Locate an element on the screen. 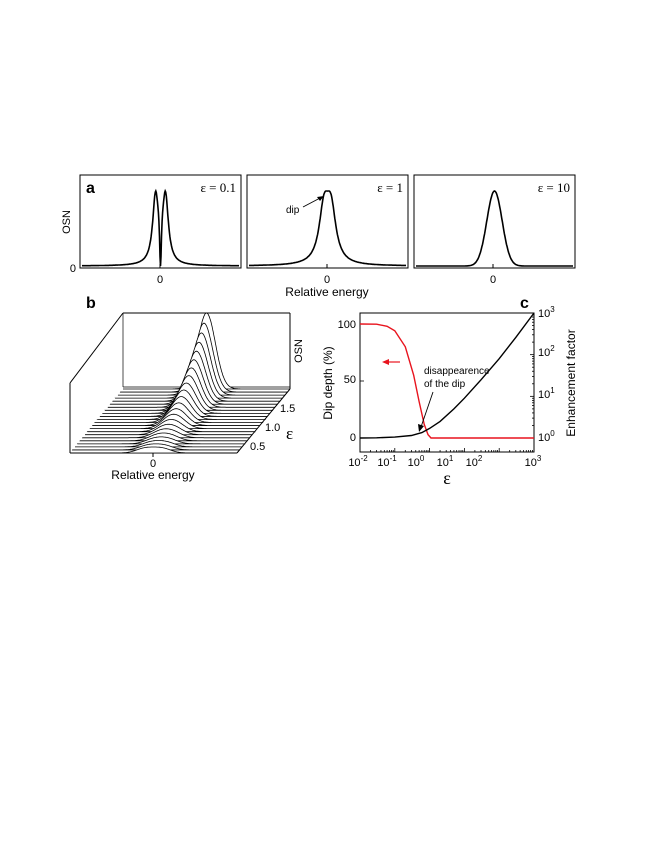  panel-c-xtick-1e1: 10¹ is located at coordinates (445, 461).